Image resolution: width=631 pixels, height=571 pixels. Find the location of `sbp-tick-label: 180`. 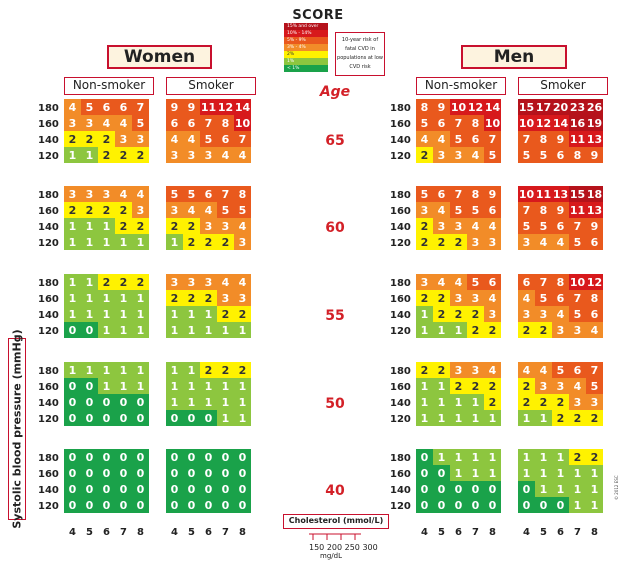

sbp-tick-label: 180 is located at coordinates (400, 108).